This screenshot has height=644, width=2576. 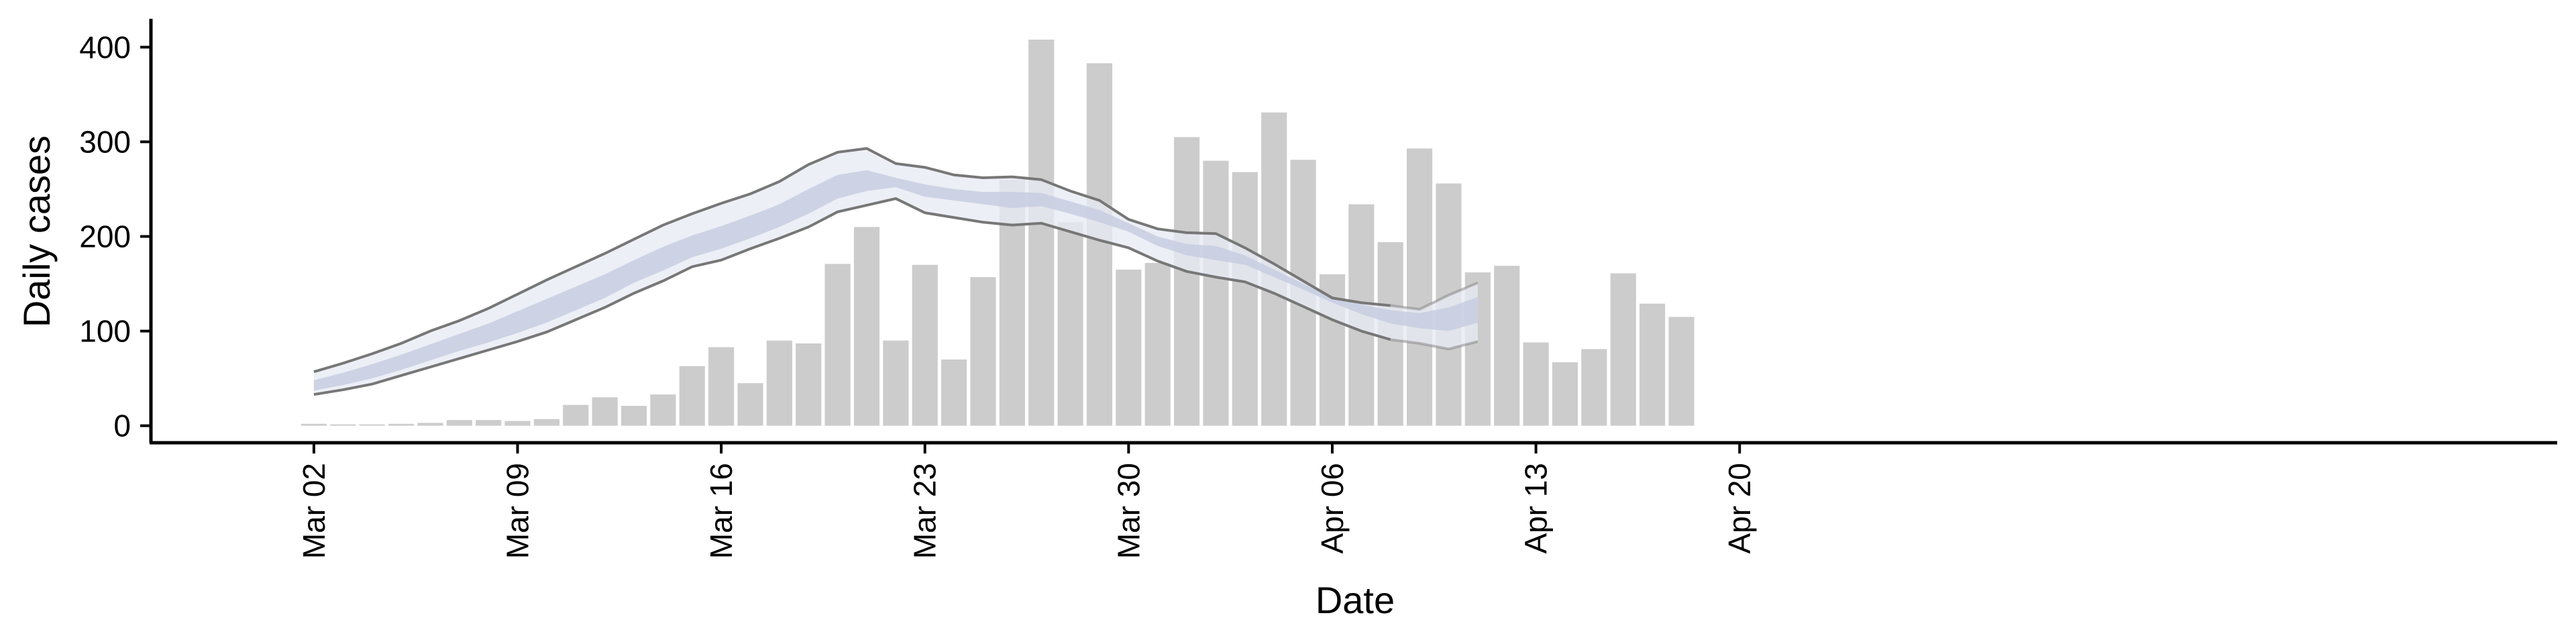 What do you see at coordinates (721, 511) in the screenshot?
I see `x-tick-label-2: Mar 16` at bounding box center [721, 511].